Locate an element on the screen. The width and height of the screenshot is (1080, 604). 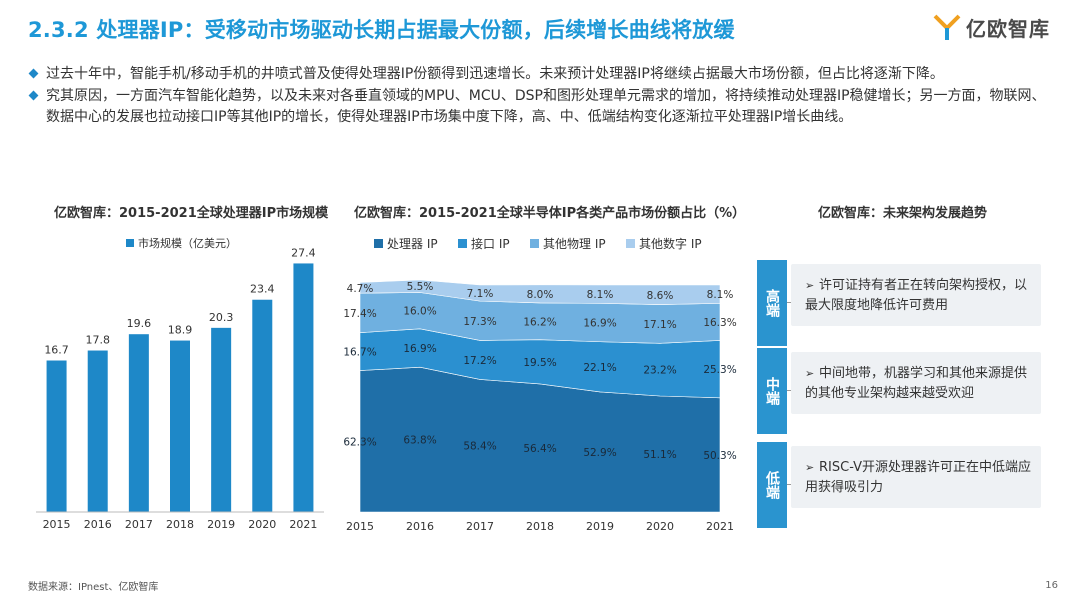
tag-mid: 中端 is located at coordinates (772, 391).